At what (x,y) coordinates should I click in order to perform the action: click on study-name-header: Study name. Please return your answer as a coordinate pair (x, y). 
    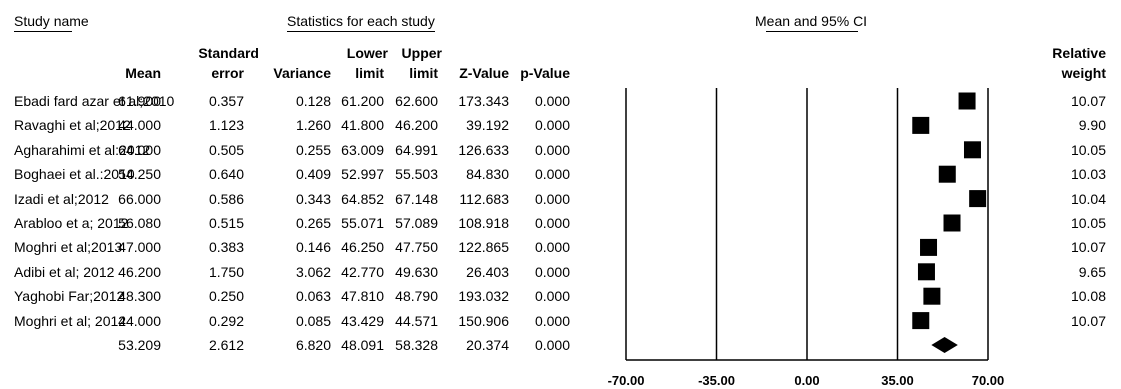
    Looking at the image, I should click on (51, 21).